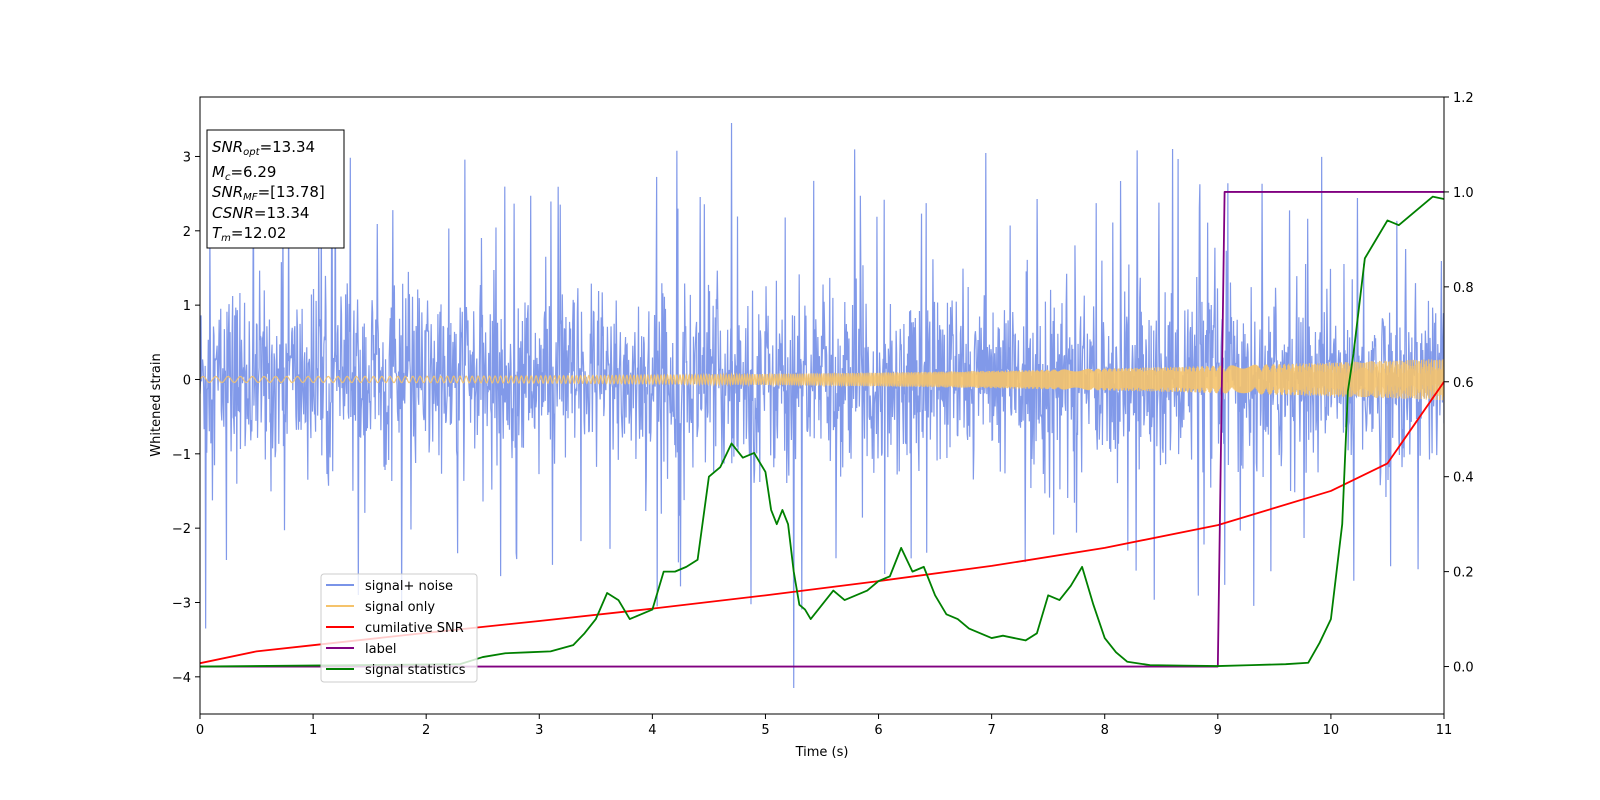  I want to click on y-tick-label: −3, so click(181, 603).